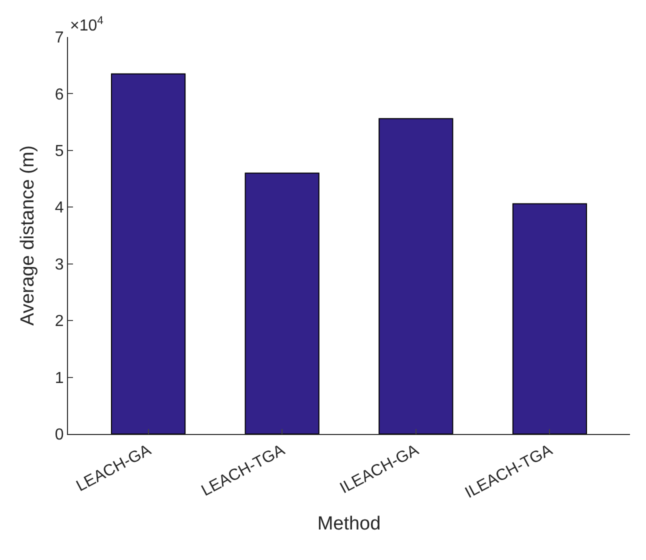  Describe the element at coordinates (87, 25) in the screenshot. I see `text: ×10$^{4}$` at that location.